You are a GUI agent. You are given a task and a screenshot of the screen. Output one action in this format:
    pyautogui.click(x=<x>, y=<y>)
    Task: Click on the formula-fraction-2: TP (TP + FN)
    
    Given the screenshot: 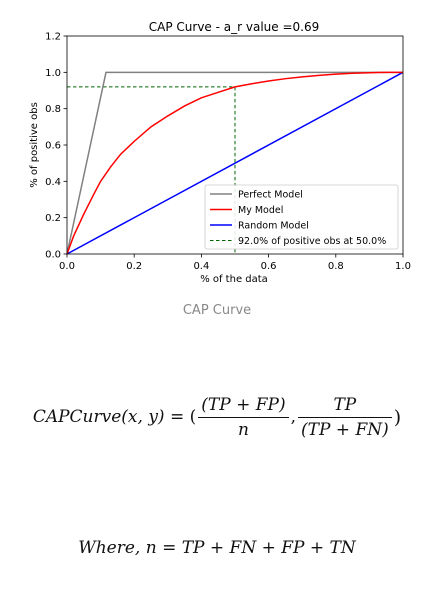 What is the action you would take?
    pyautogui.click(x=344, y=417)
    